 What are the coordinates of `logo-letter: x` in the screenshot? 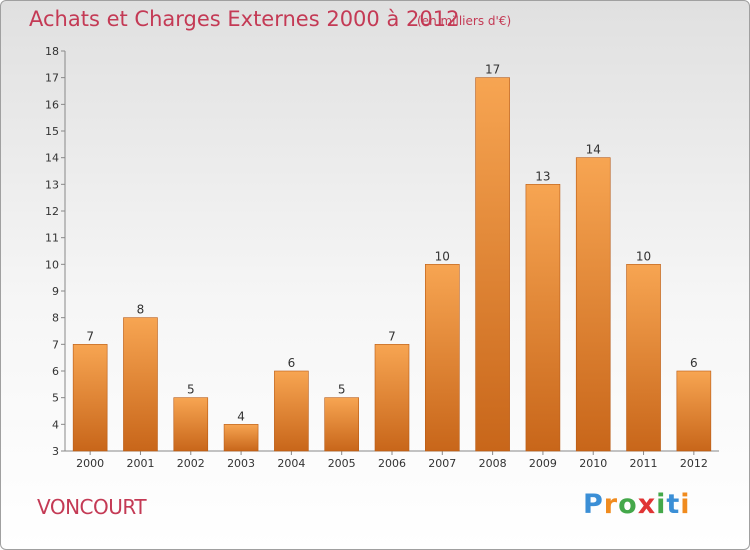 It's located at (647, 504).